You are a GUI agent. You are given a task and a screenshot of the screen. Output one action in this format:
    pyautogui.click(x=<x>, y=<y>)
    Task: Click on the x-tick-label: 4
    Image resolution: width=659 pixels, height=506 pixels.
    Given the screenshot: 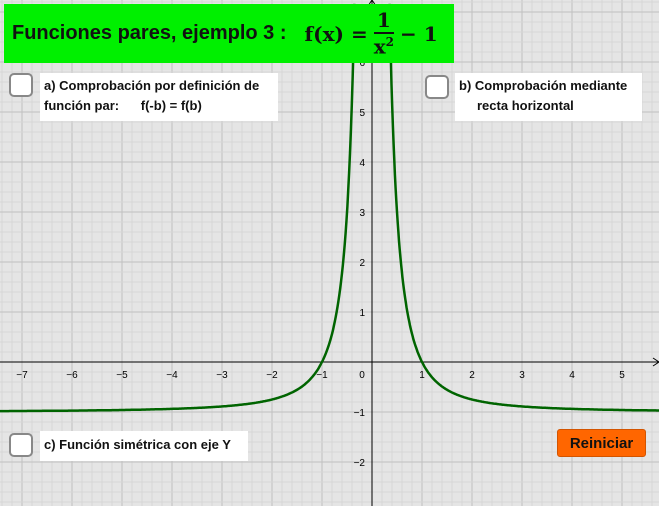 What is the action you would take?
    pyautogui.click(x=572, y=375)
    